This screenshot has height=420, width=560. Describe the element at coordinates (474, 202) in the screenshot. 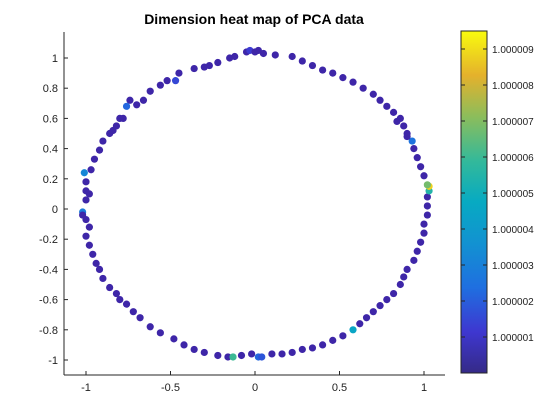

I see `colorbar-gradient` at that location.